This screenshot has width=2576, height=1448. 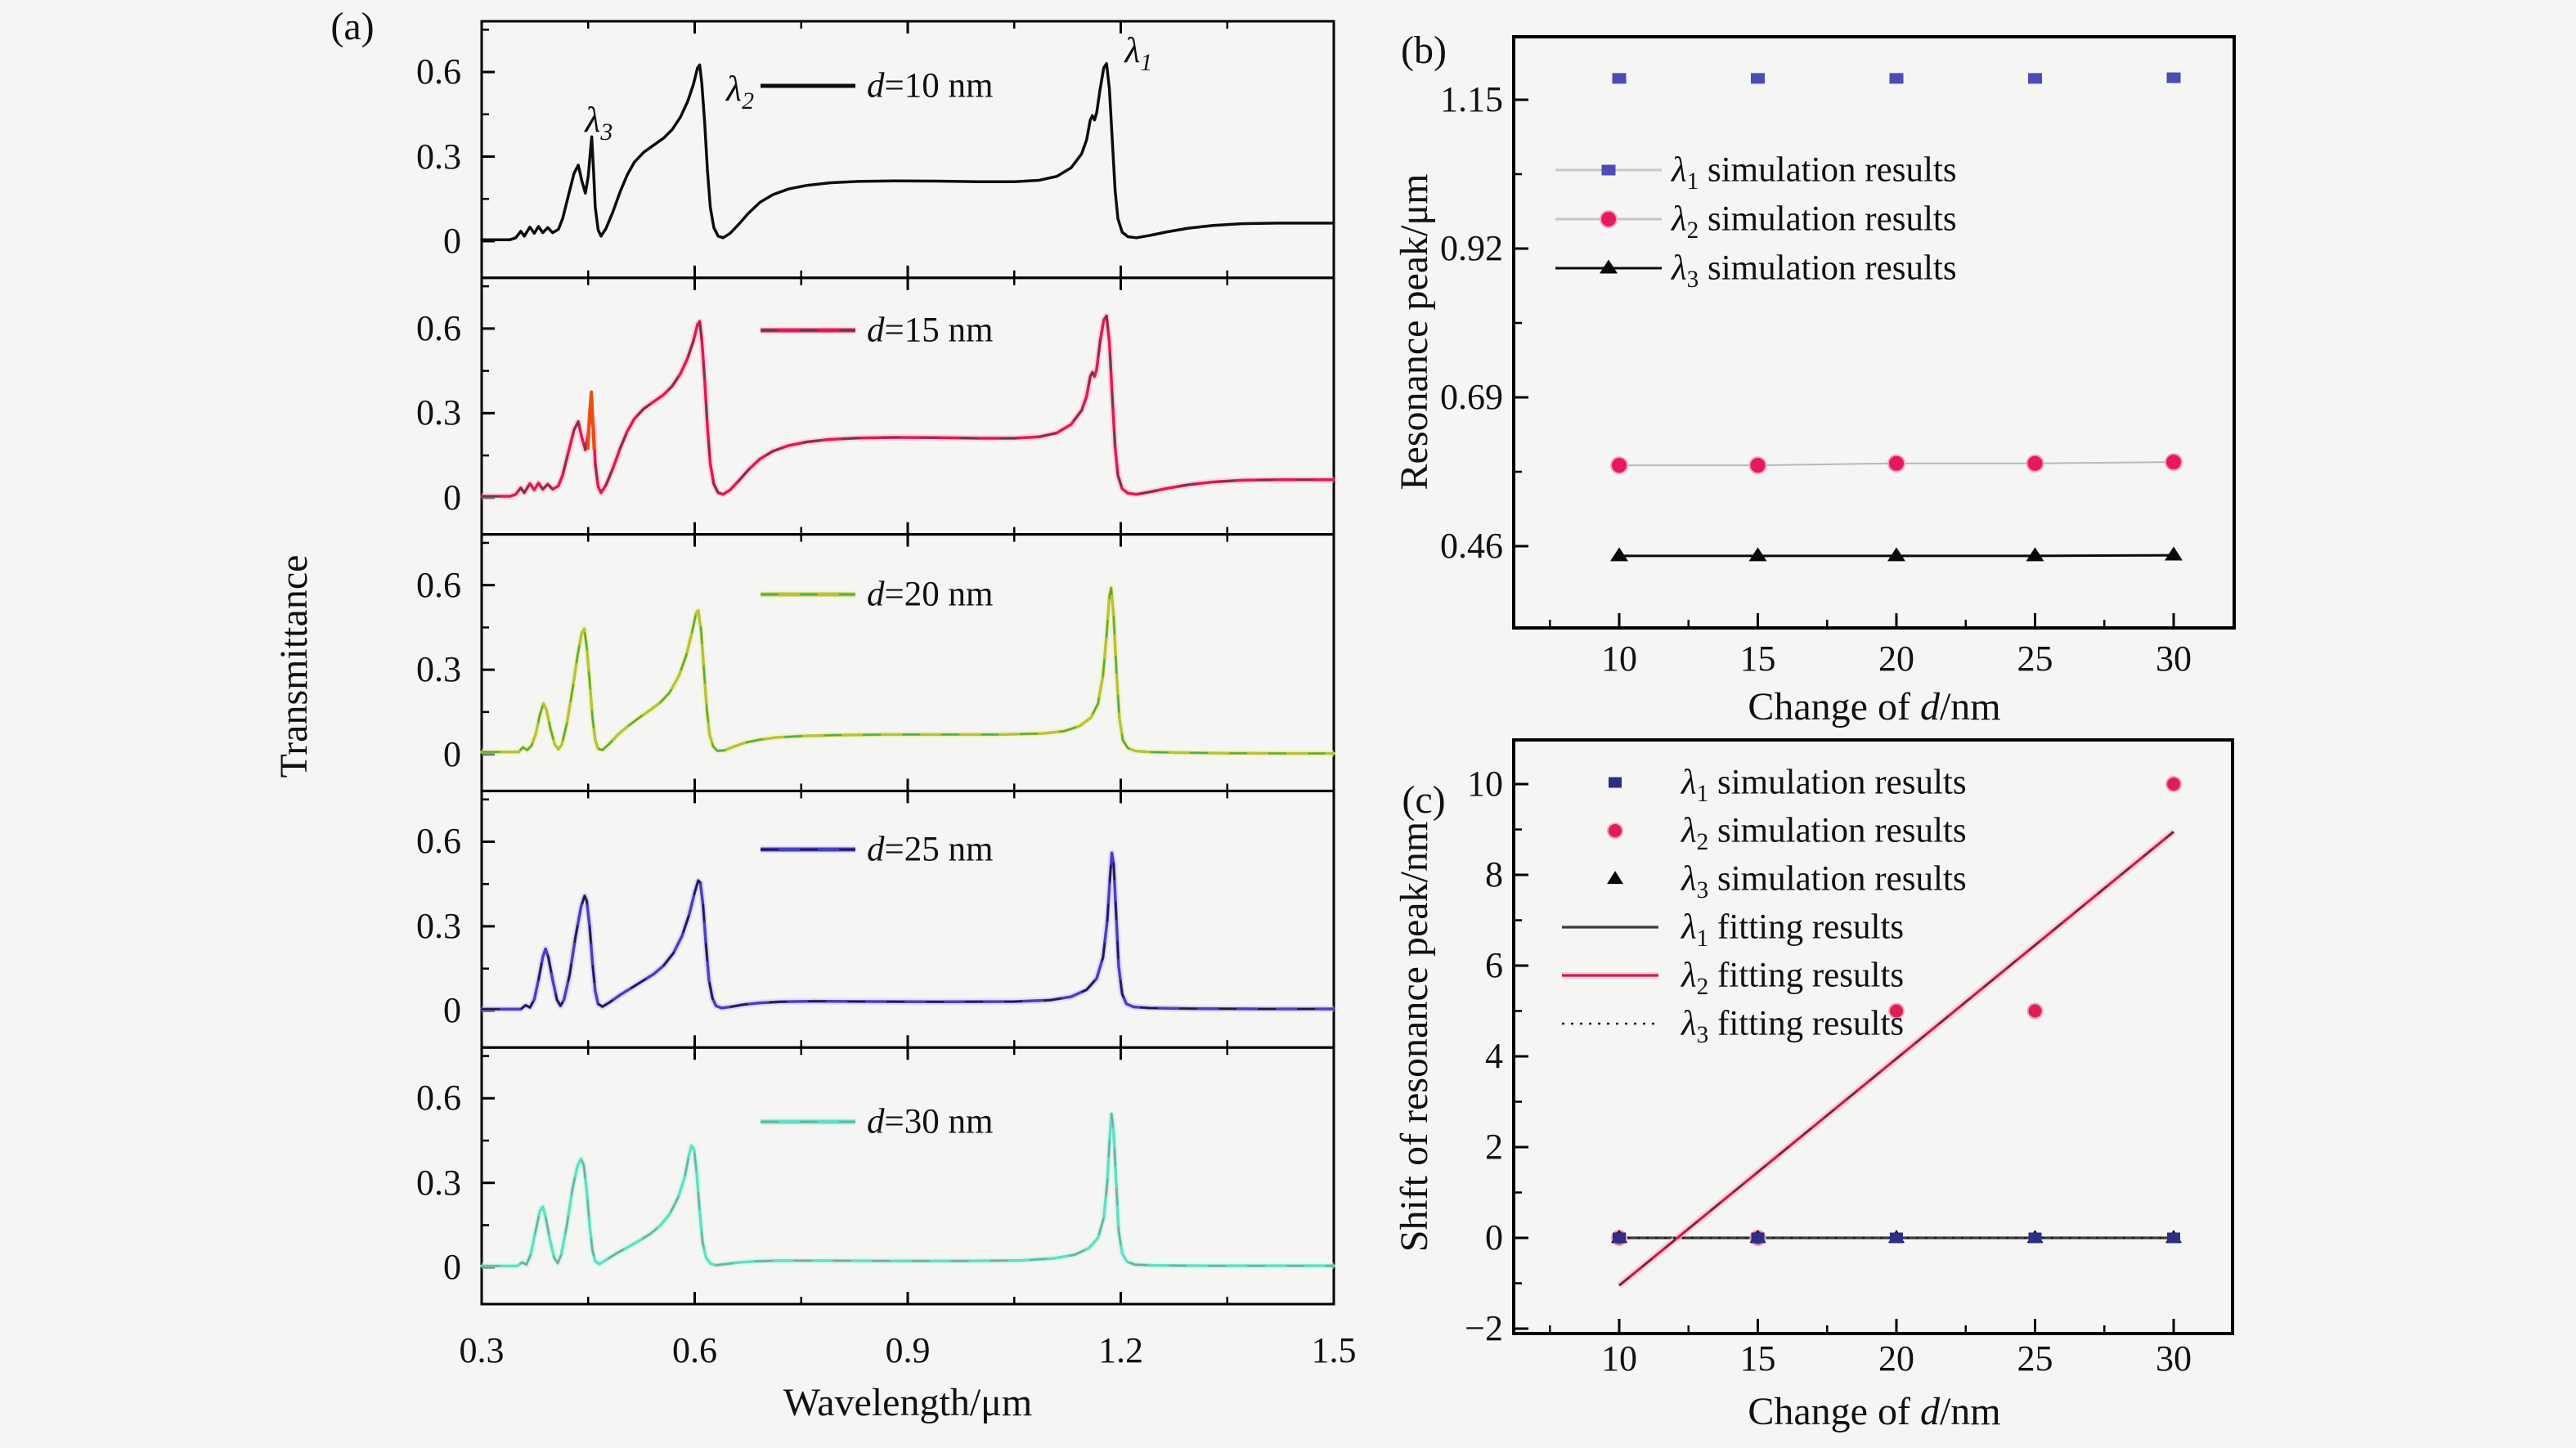 What do you see at coordinates (1414, 332) in the screenshot?
I see `panel-b-y-axis-title: Resonance peak/μm` at bounding box center [1414, 332].